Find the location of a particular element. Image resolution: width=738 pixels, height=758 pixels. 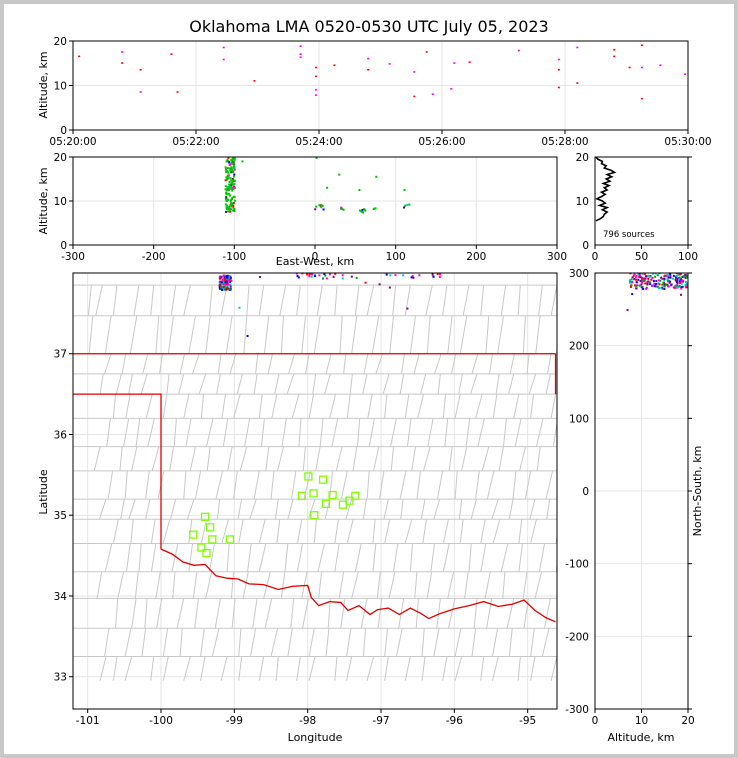

x-tick-label: 05:22:00 is located at coordinates (195, 142).